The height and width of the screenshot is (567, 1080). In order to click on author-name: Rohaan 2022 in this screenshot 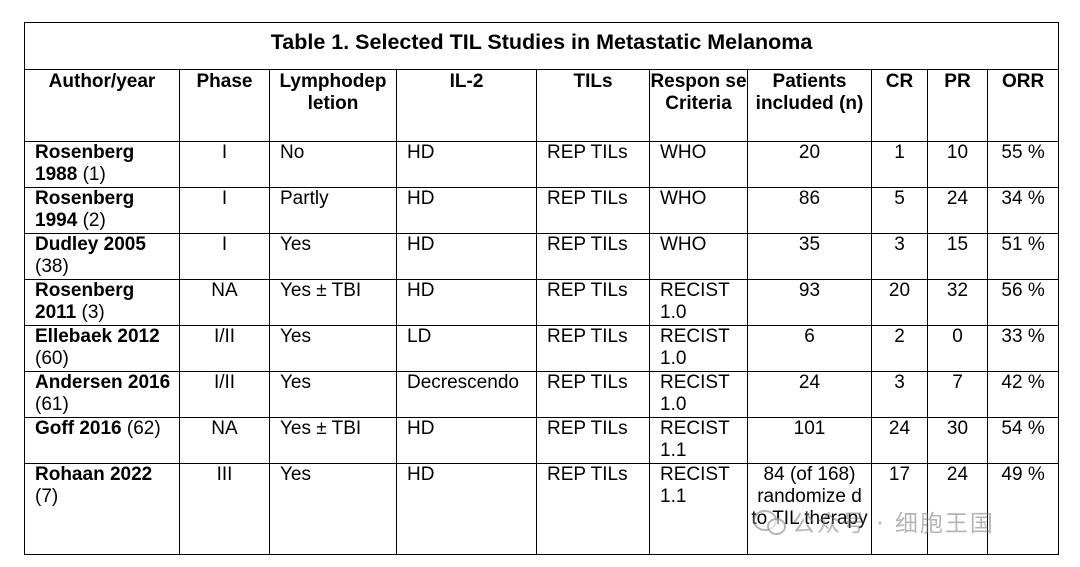, I will do `click(94, 475)`.